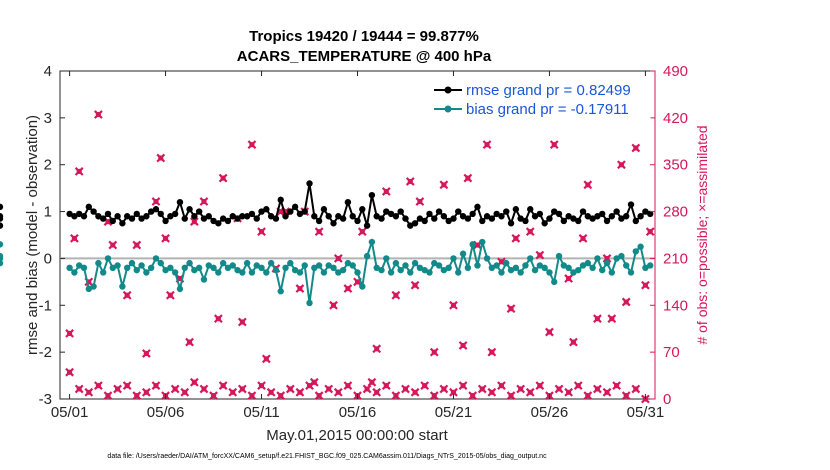 The width and height of the screenshot is (830, 470). I want to click on y-tick-label: 0, so click(48, 258).